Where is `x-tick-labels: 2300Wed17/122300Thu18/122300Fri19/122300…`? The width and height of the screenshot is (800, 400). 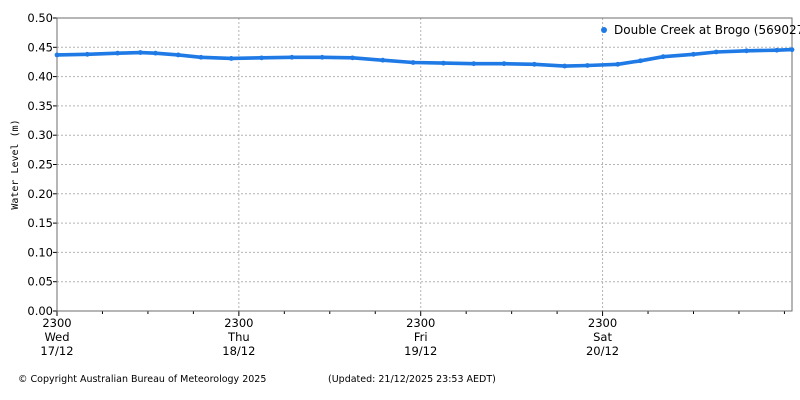
x-tick-labels: 2300Wed17/122300Thu18/122300Fri19/122300… is located at coordinates (329, 337).